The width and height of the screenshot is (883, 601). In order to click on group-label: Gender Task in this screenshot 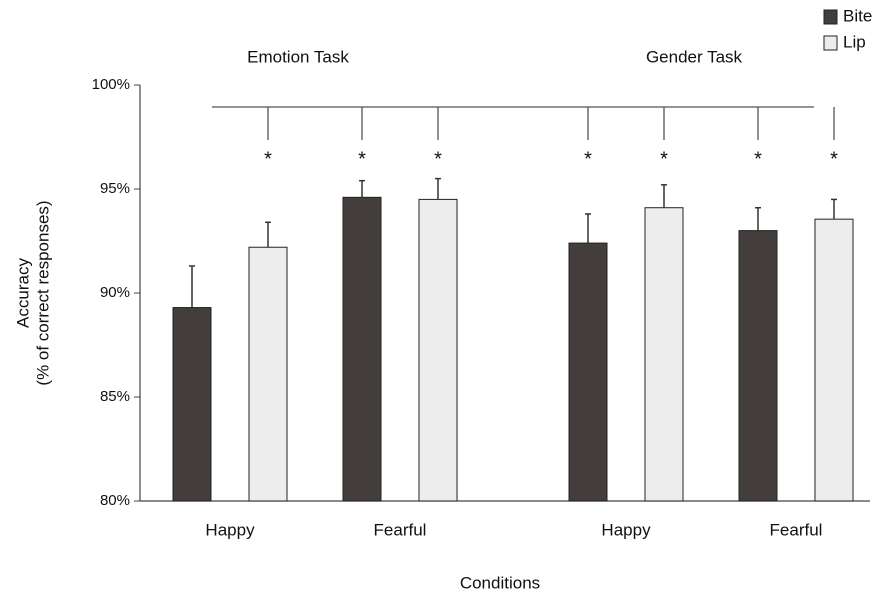, I will do `click(694, 56)`.